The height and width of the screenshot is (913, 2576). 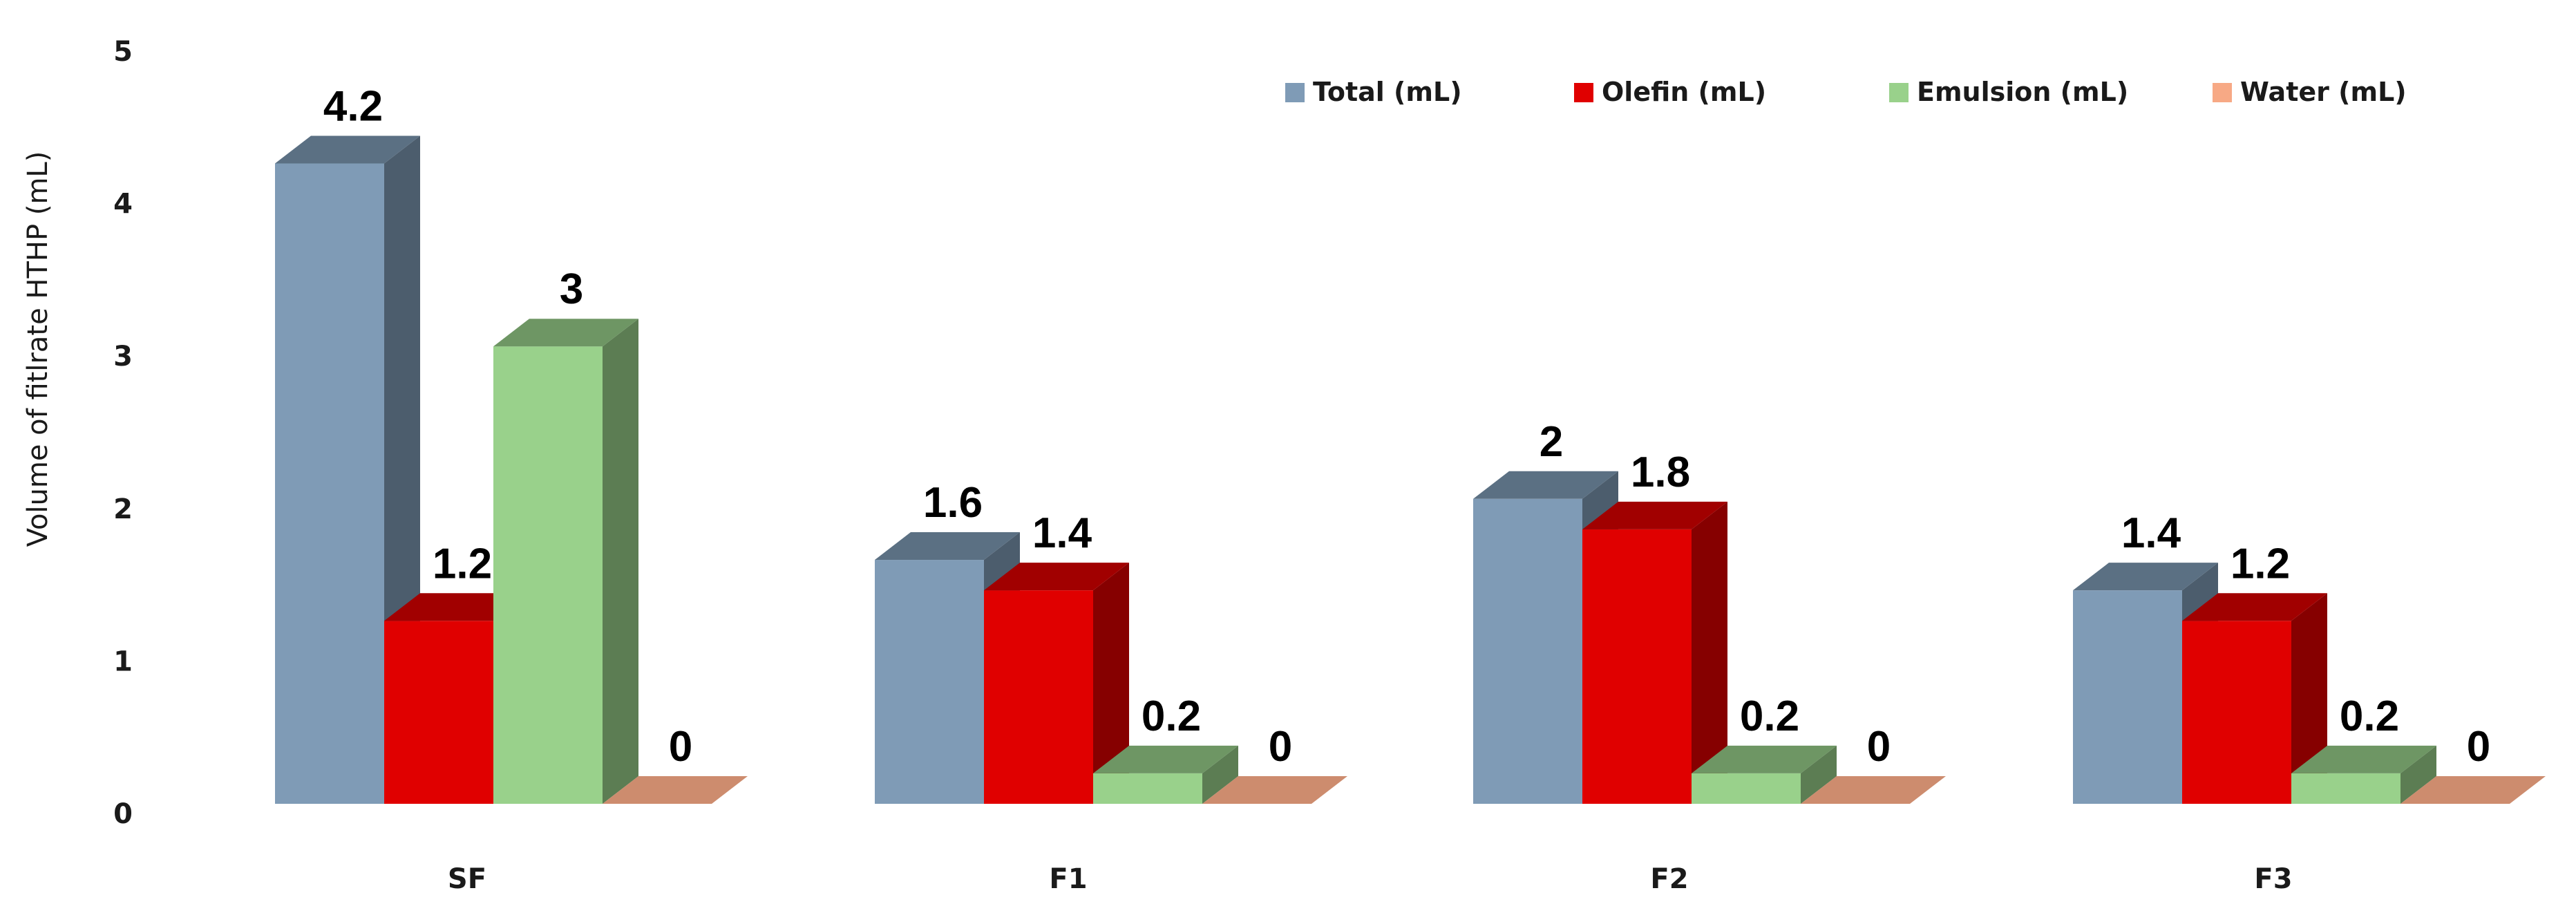 I want to click on legend-item: Olefin (mL), so click(x=1670, y=92).